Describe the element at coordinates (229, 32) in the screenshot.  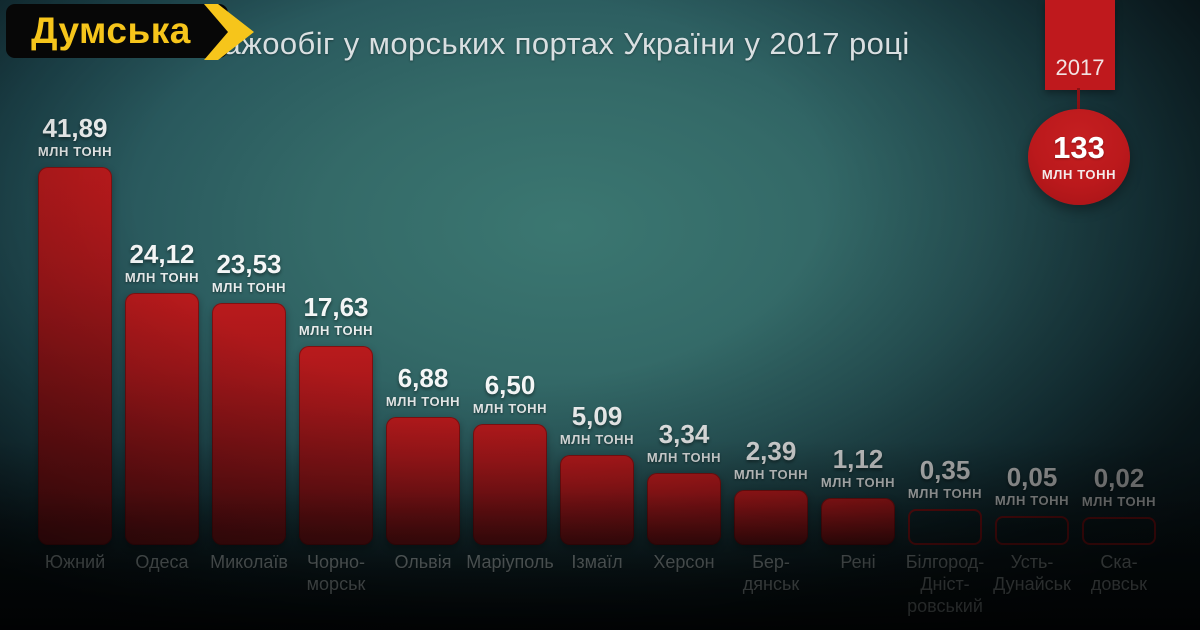
I see `chevron-right-icon` at that location.